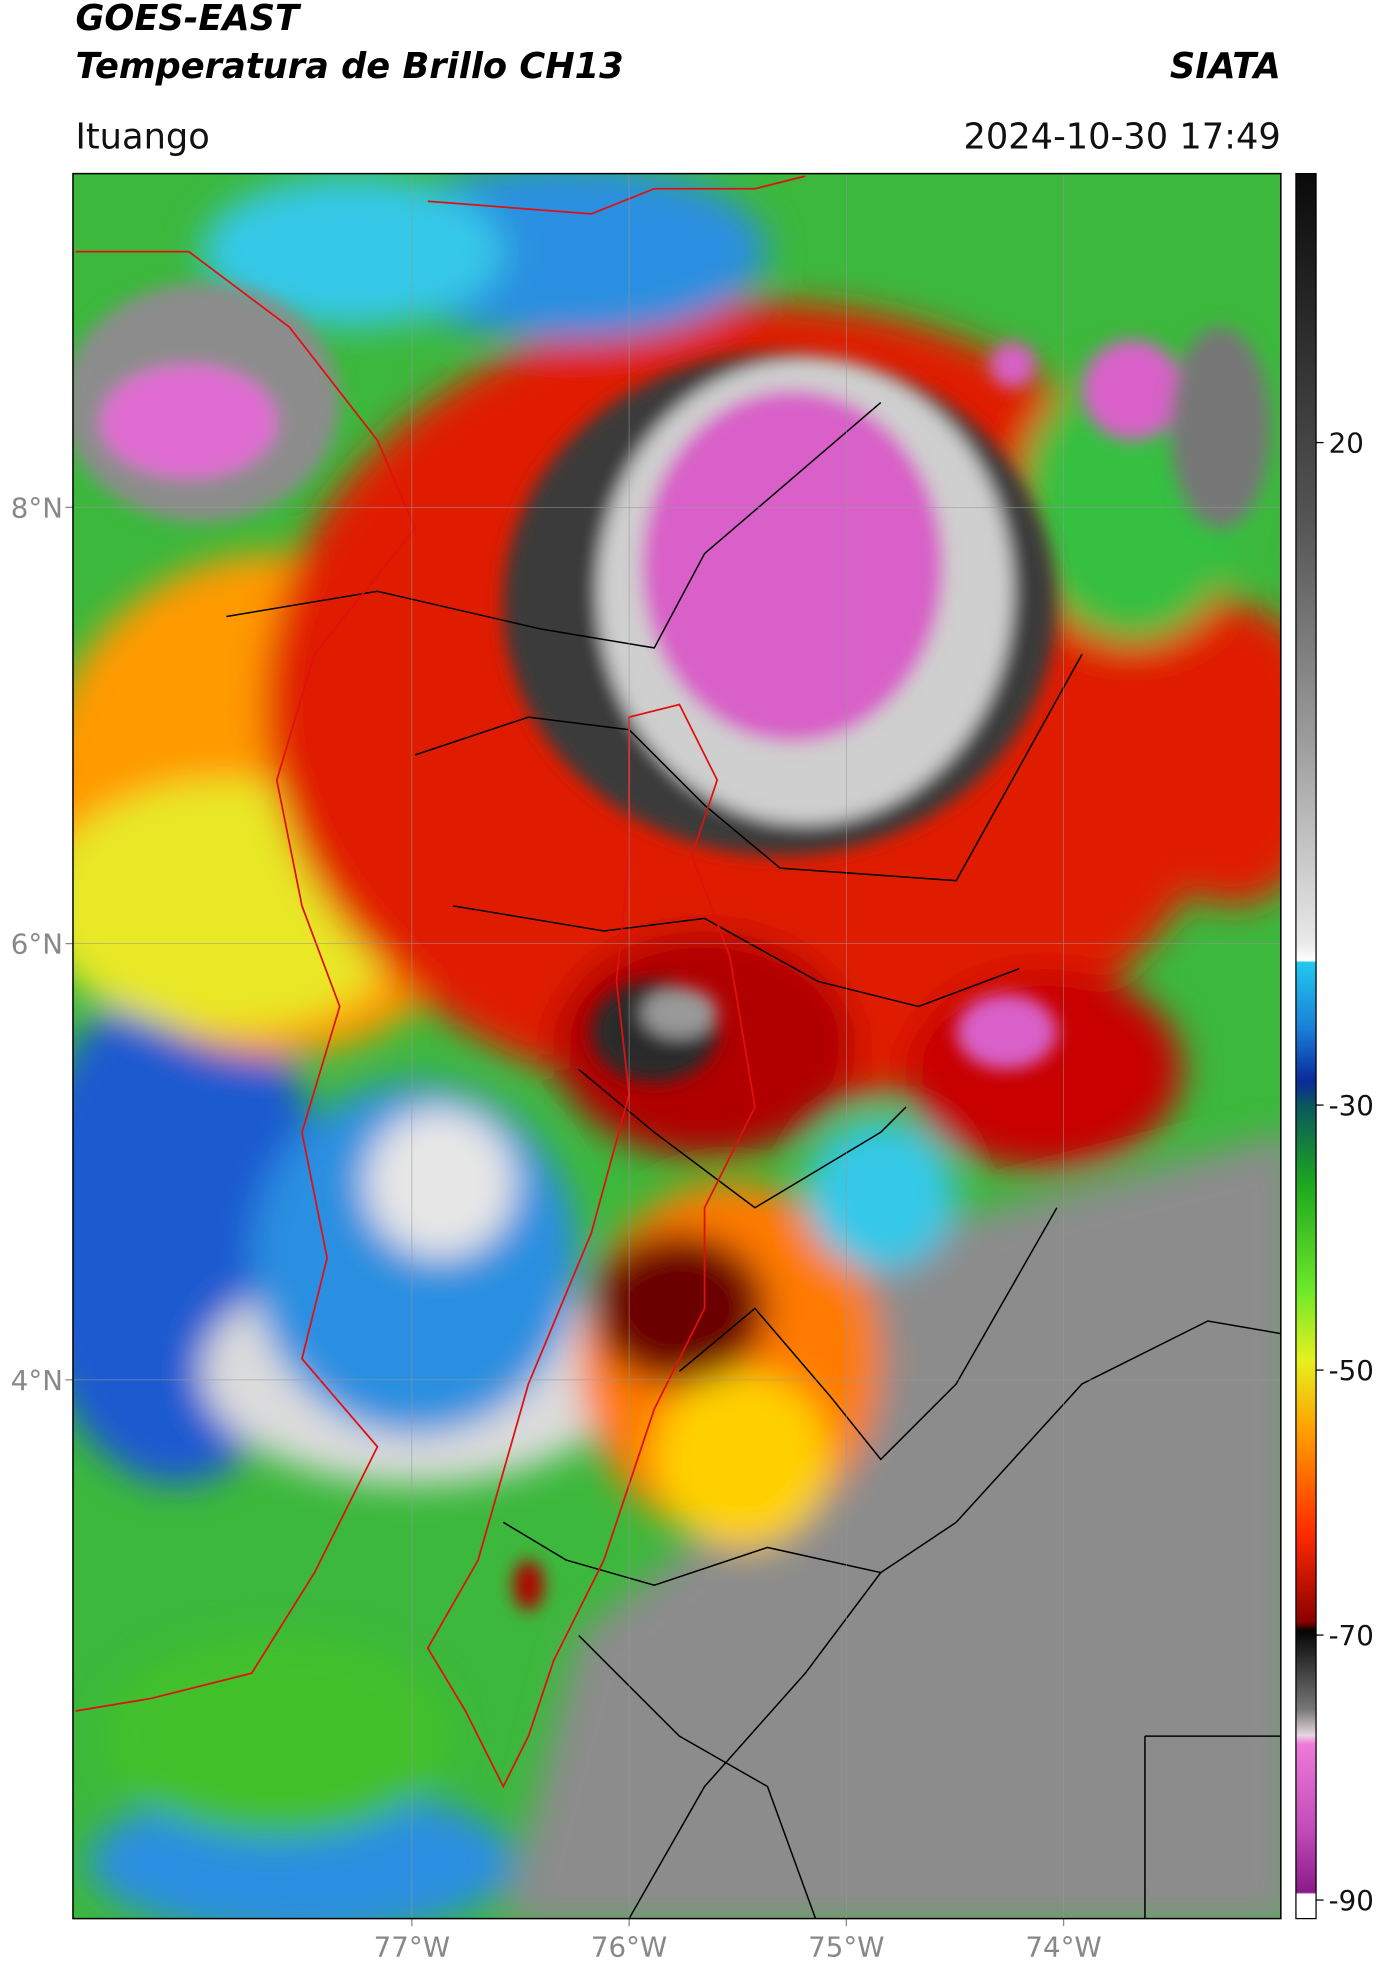 This screenshot has width=1384, height=1981. What do you see at coordinates (846, 1946) in the screenshot?
I see `x-tick-label: 75°W` at bounding box center [846, 1946].